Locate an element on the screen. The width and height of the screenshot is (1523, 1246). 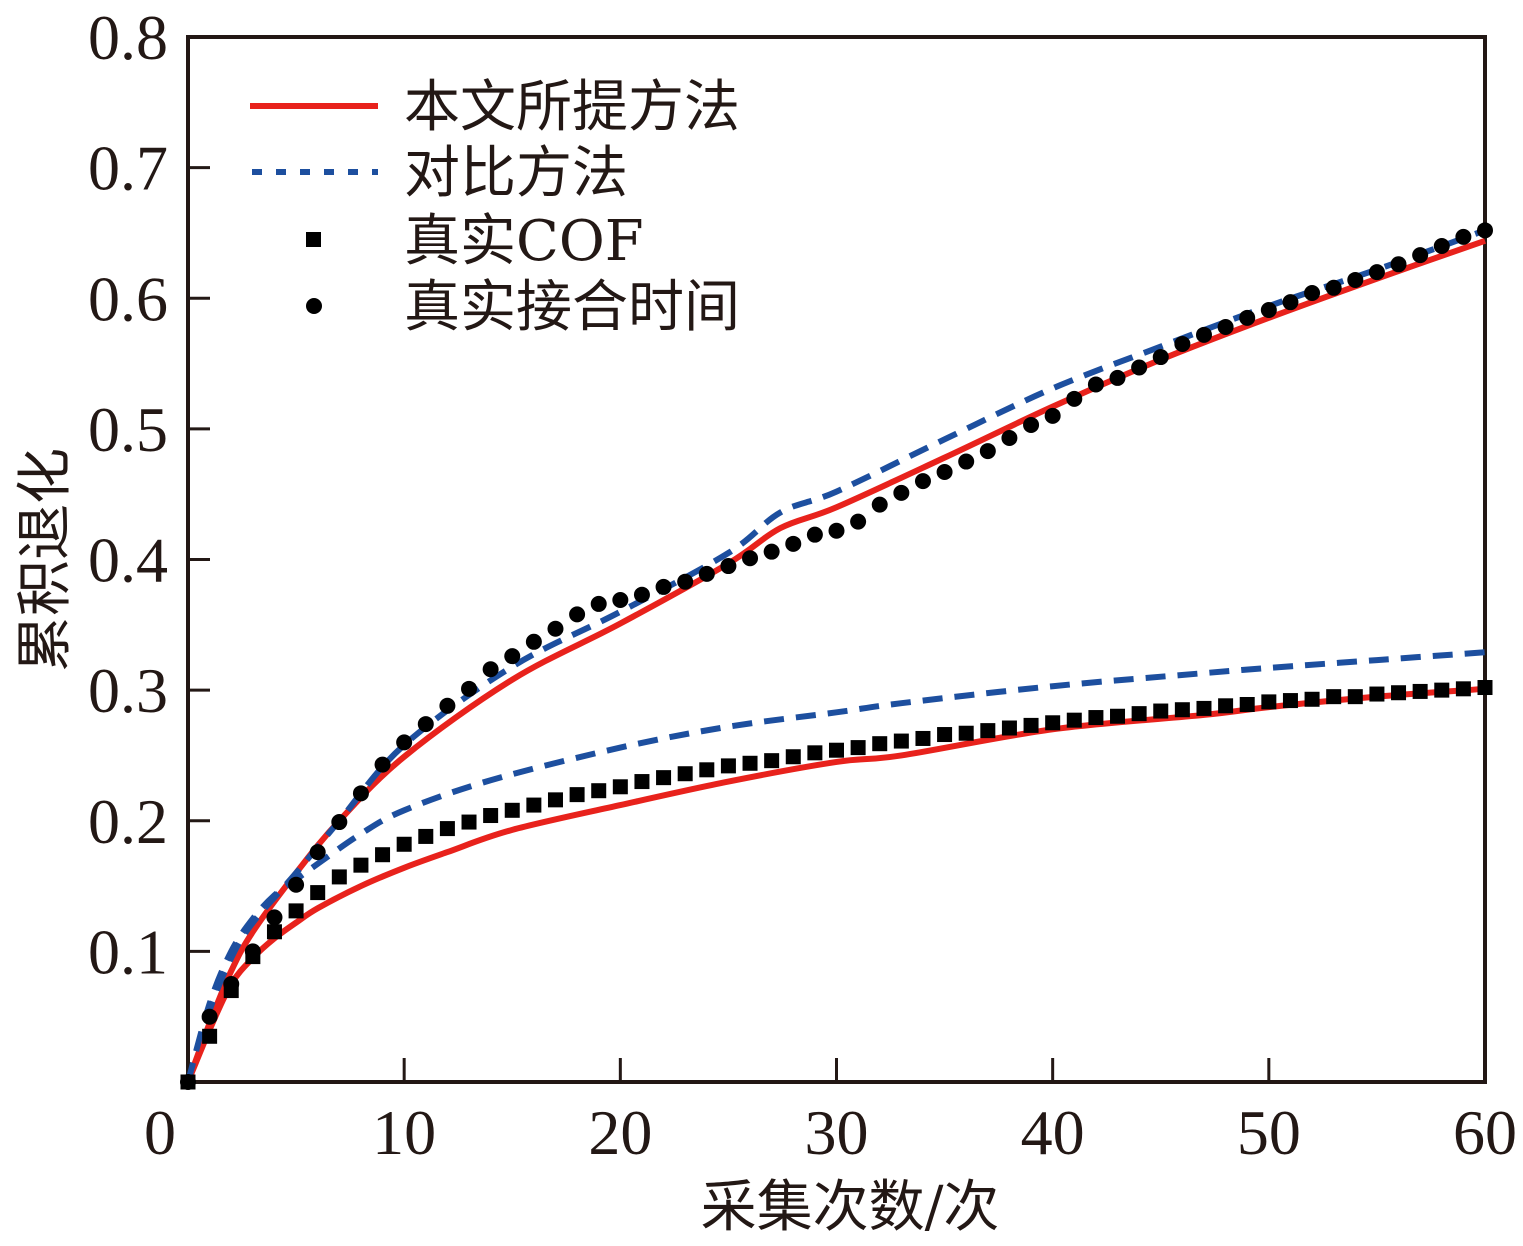
legend-square-icon is located at coordinates (313, 239).